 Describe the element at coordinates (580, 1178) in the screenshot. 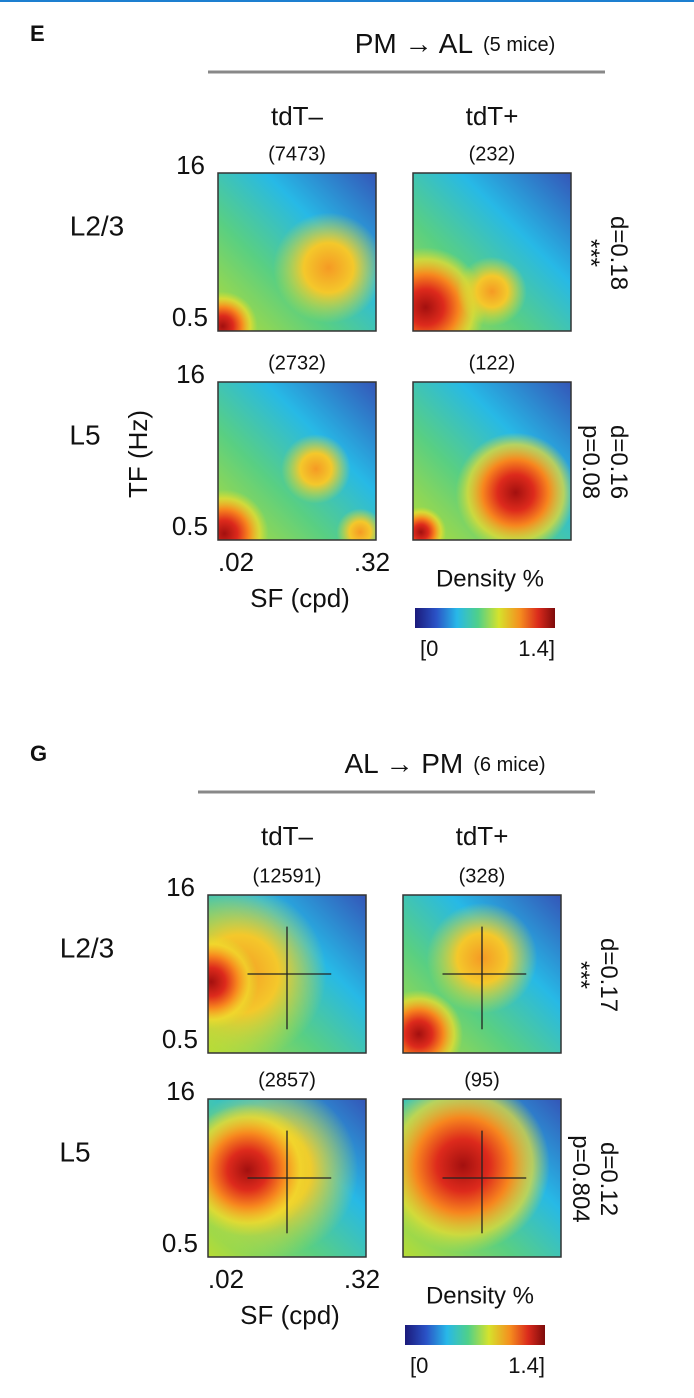

I see `stat-p: p=0.804` at that location.